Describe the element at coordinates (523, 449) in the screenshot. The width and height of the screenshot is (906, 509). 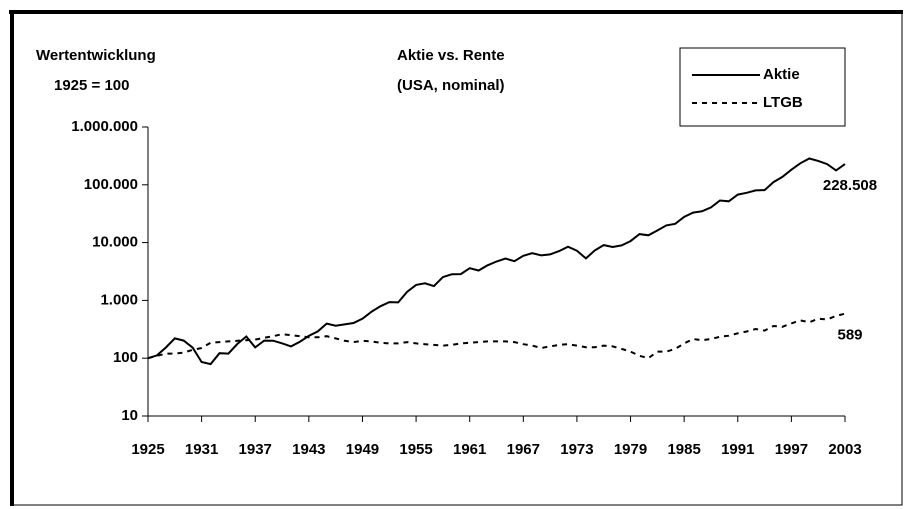
I see `x-tick-label: 1967` at that location.